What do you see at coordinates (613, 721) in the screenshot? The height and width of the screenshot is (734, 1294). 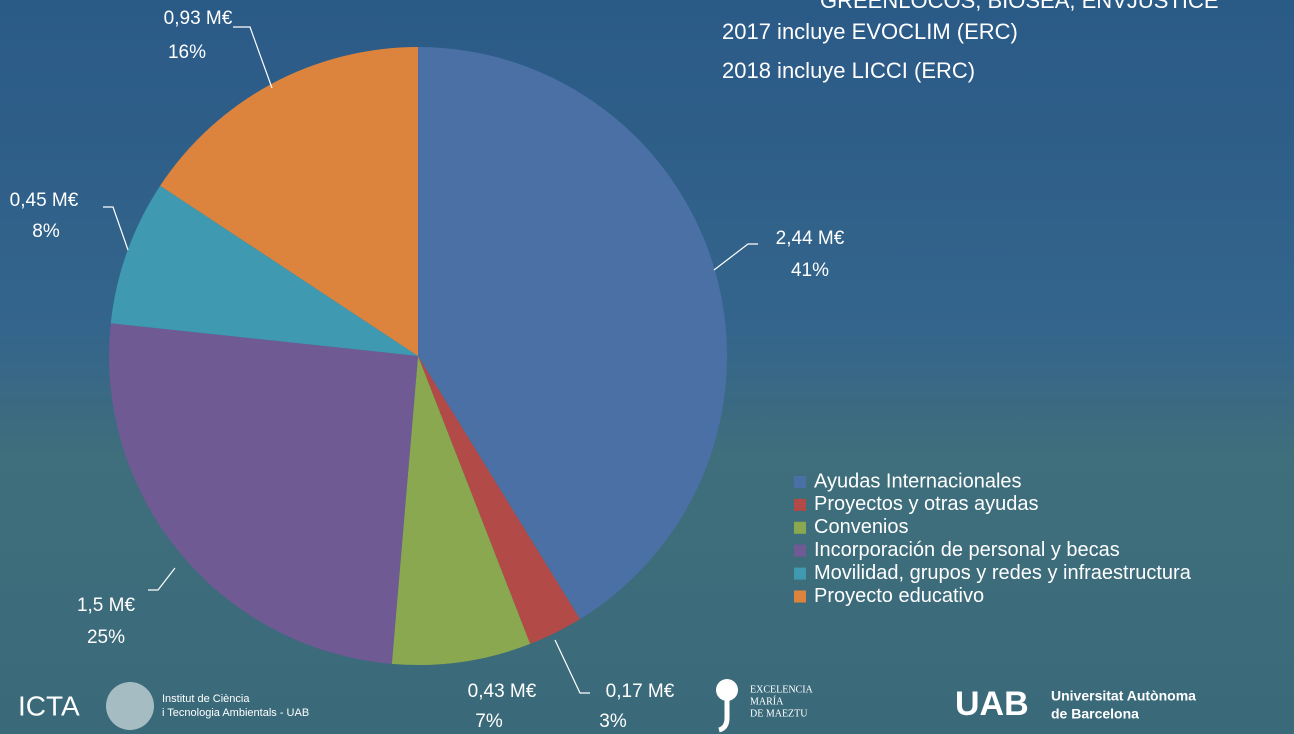 I see `percent-label: 3%` at bounding box center [613, 721].